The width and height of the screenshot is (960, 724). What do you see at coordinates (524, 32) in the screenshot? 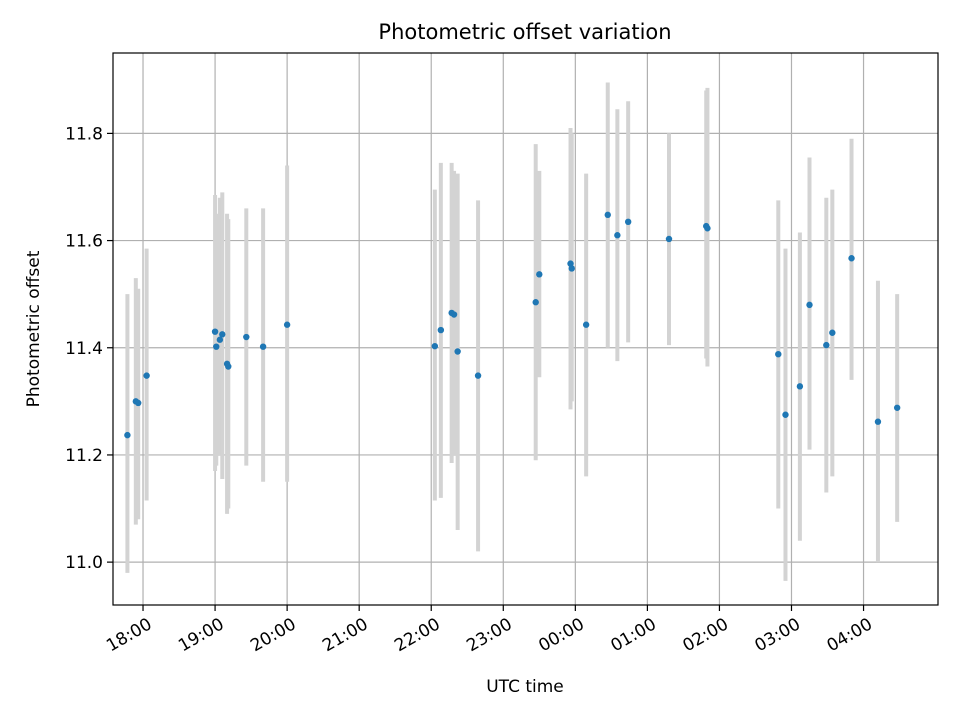
I see `chart-title: Photometric offset variation` at bounding box center [524, 32].